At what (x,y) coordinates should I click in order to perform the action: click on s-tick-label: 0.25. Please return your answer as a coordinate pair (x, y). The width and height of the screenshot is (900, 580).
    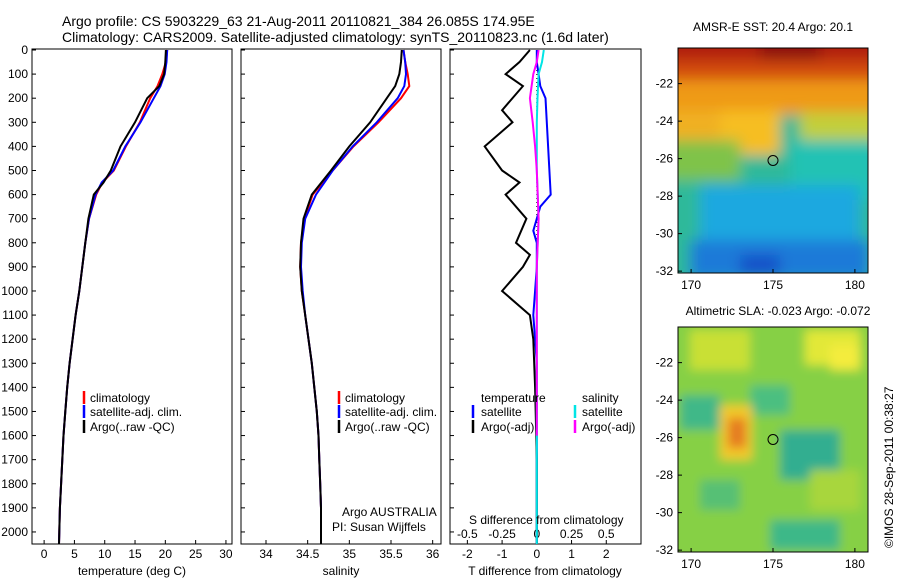
    Looking at the image, I should click on (572, 534).